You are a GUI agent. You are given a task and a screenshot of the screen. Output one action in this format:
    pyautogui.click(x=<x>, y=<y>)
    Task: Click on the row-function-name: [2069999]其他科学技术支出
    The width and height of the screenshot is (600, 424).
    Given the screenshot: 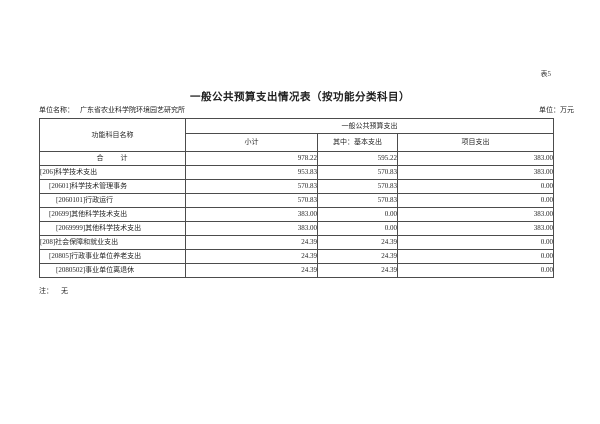 What is the action you would take?
    pyautogui.click(x=112, y=228)
    